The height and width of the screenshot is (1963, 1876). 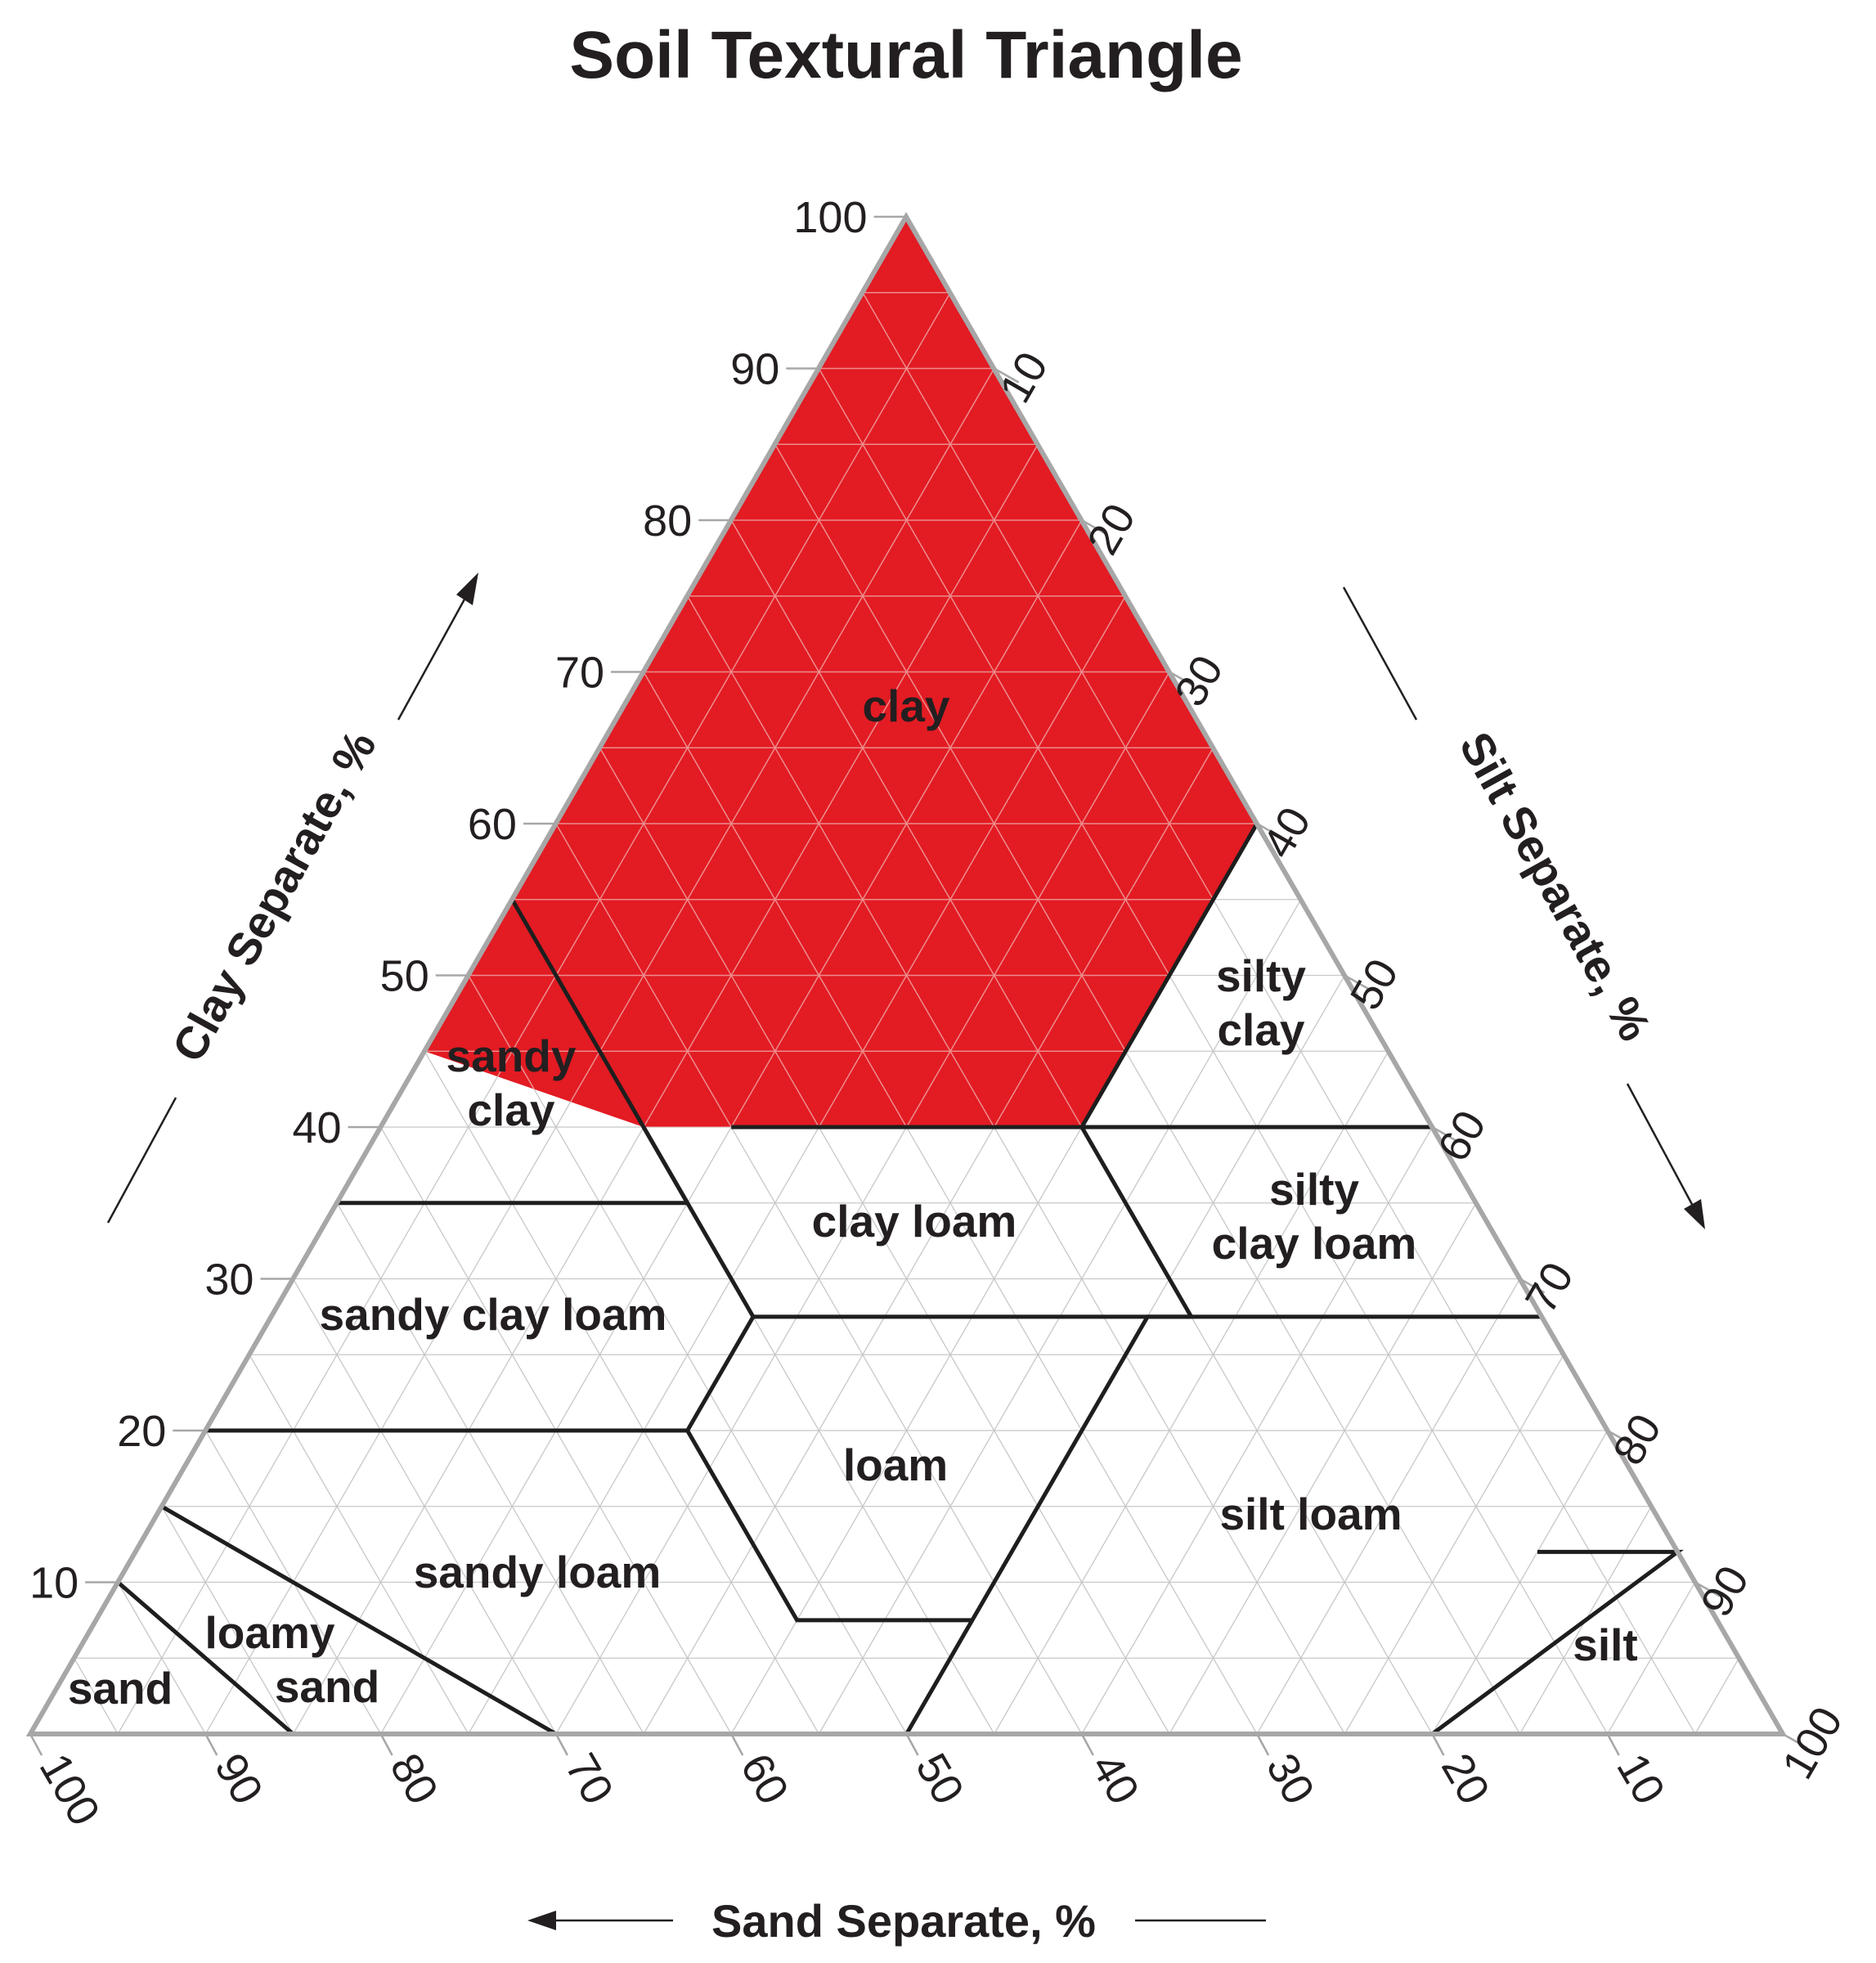 I want to click on silt-loam-left-boundary, so click(x=1048, y=1525).